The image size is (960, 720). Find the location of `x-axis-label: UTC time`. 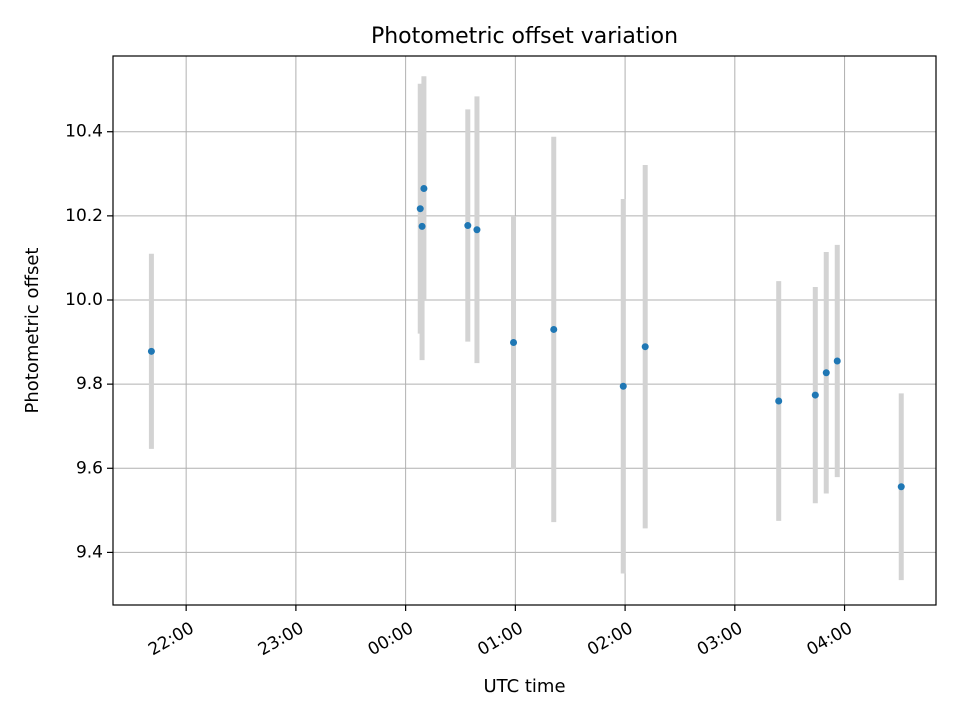

x-axis-label: UTC time is located at coordinates (524, 686).